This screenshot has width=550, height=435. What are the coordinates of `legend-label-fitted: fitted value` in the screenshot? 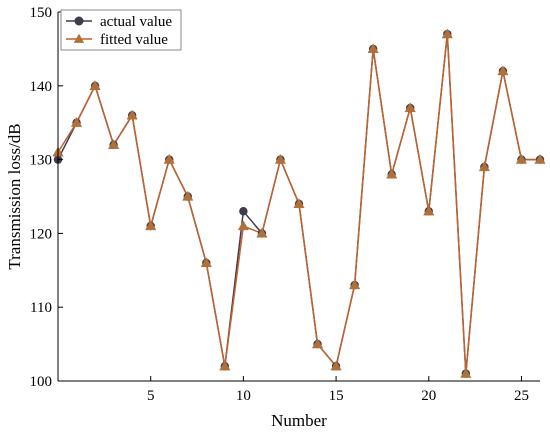 It's located at (134, 40).